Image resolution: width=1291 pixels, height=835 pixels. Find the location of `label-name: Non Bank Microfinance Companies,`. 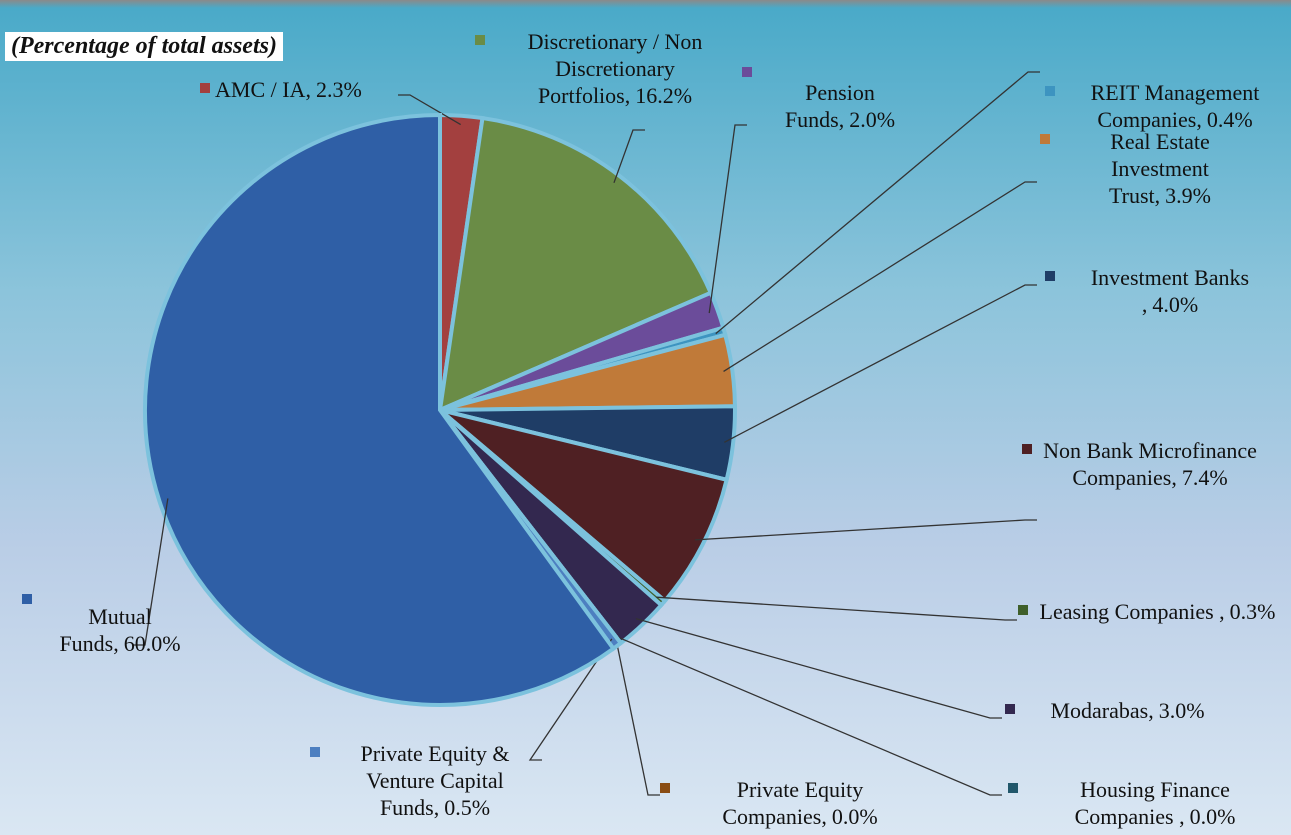

label-name: Non Bank Microfinance Companies, is located at coordinates (1150, 464).